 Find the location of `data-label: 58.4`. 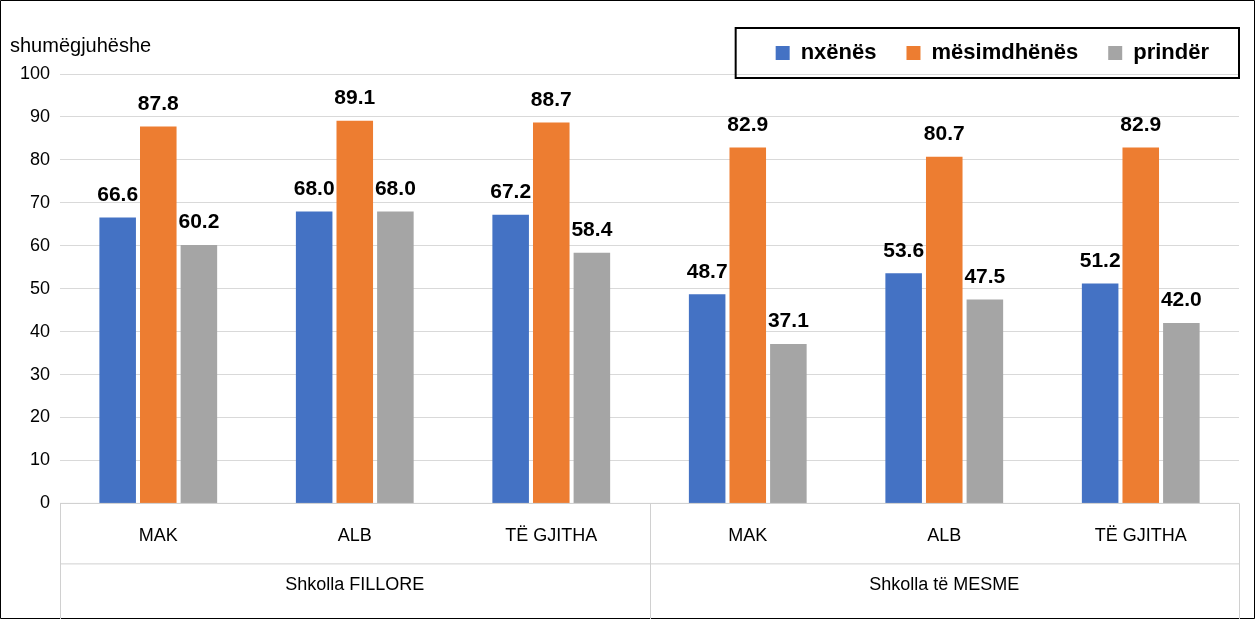

data-label: 58.4 is located at coordinates (592, 228).